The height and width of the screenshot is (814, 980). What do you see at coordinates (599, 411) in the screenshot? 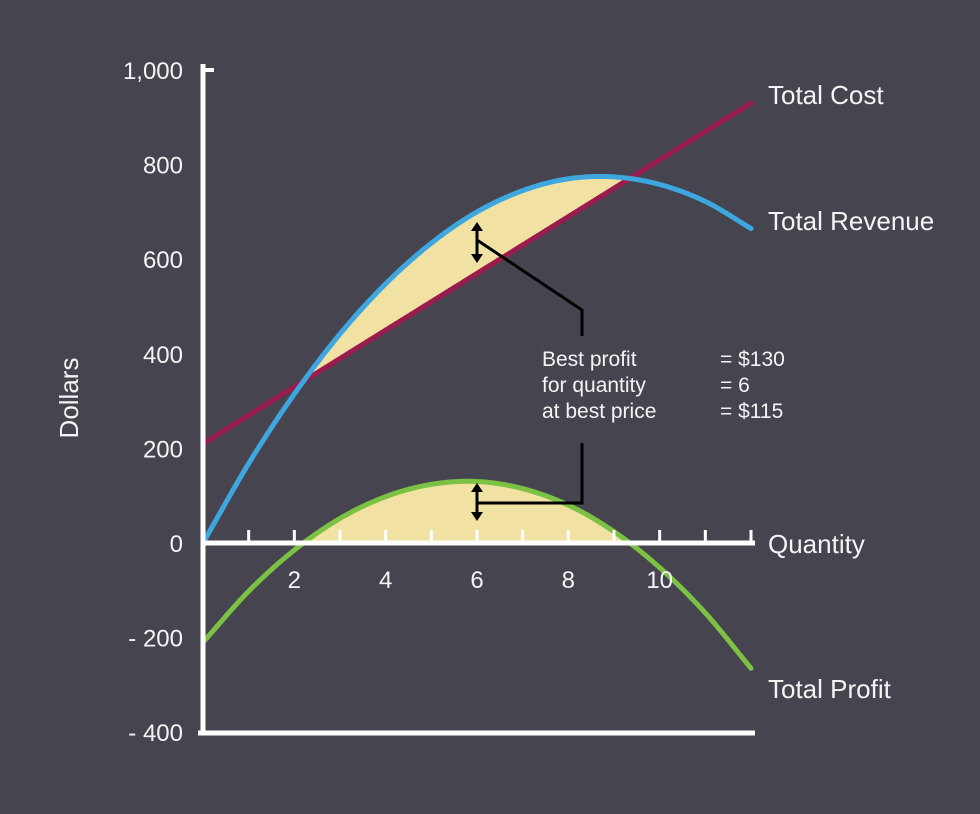
I see `annotation-label-3: at best price` at bounding box center [599, 411].